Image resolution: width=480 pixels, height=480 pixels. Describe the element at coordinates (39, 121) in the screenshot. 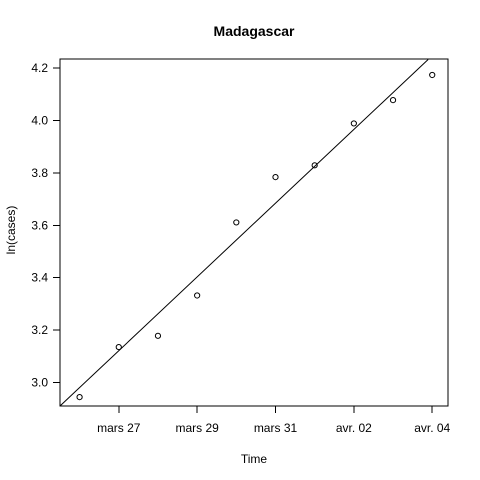

I see `y-tick-label: 4.0` at that location.